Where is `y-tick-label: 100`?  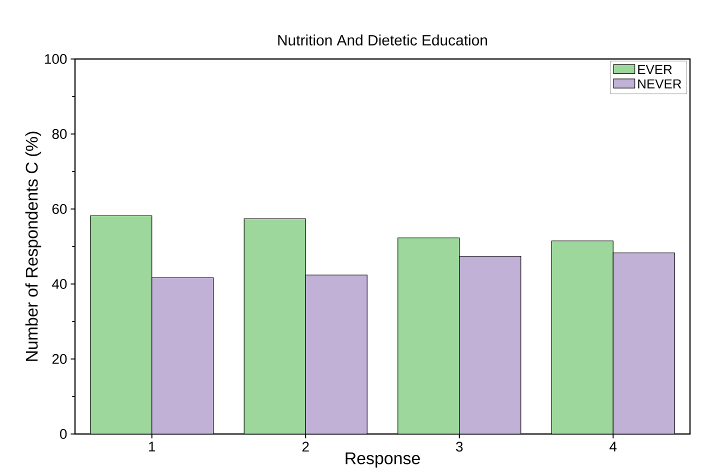
y-tick-label: 100 is located at coordinates (56, 59).